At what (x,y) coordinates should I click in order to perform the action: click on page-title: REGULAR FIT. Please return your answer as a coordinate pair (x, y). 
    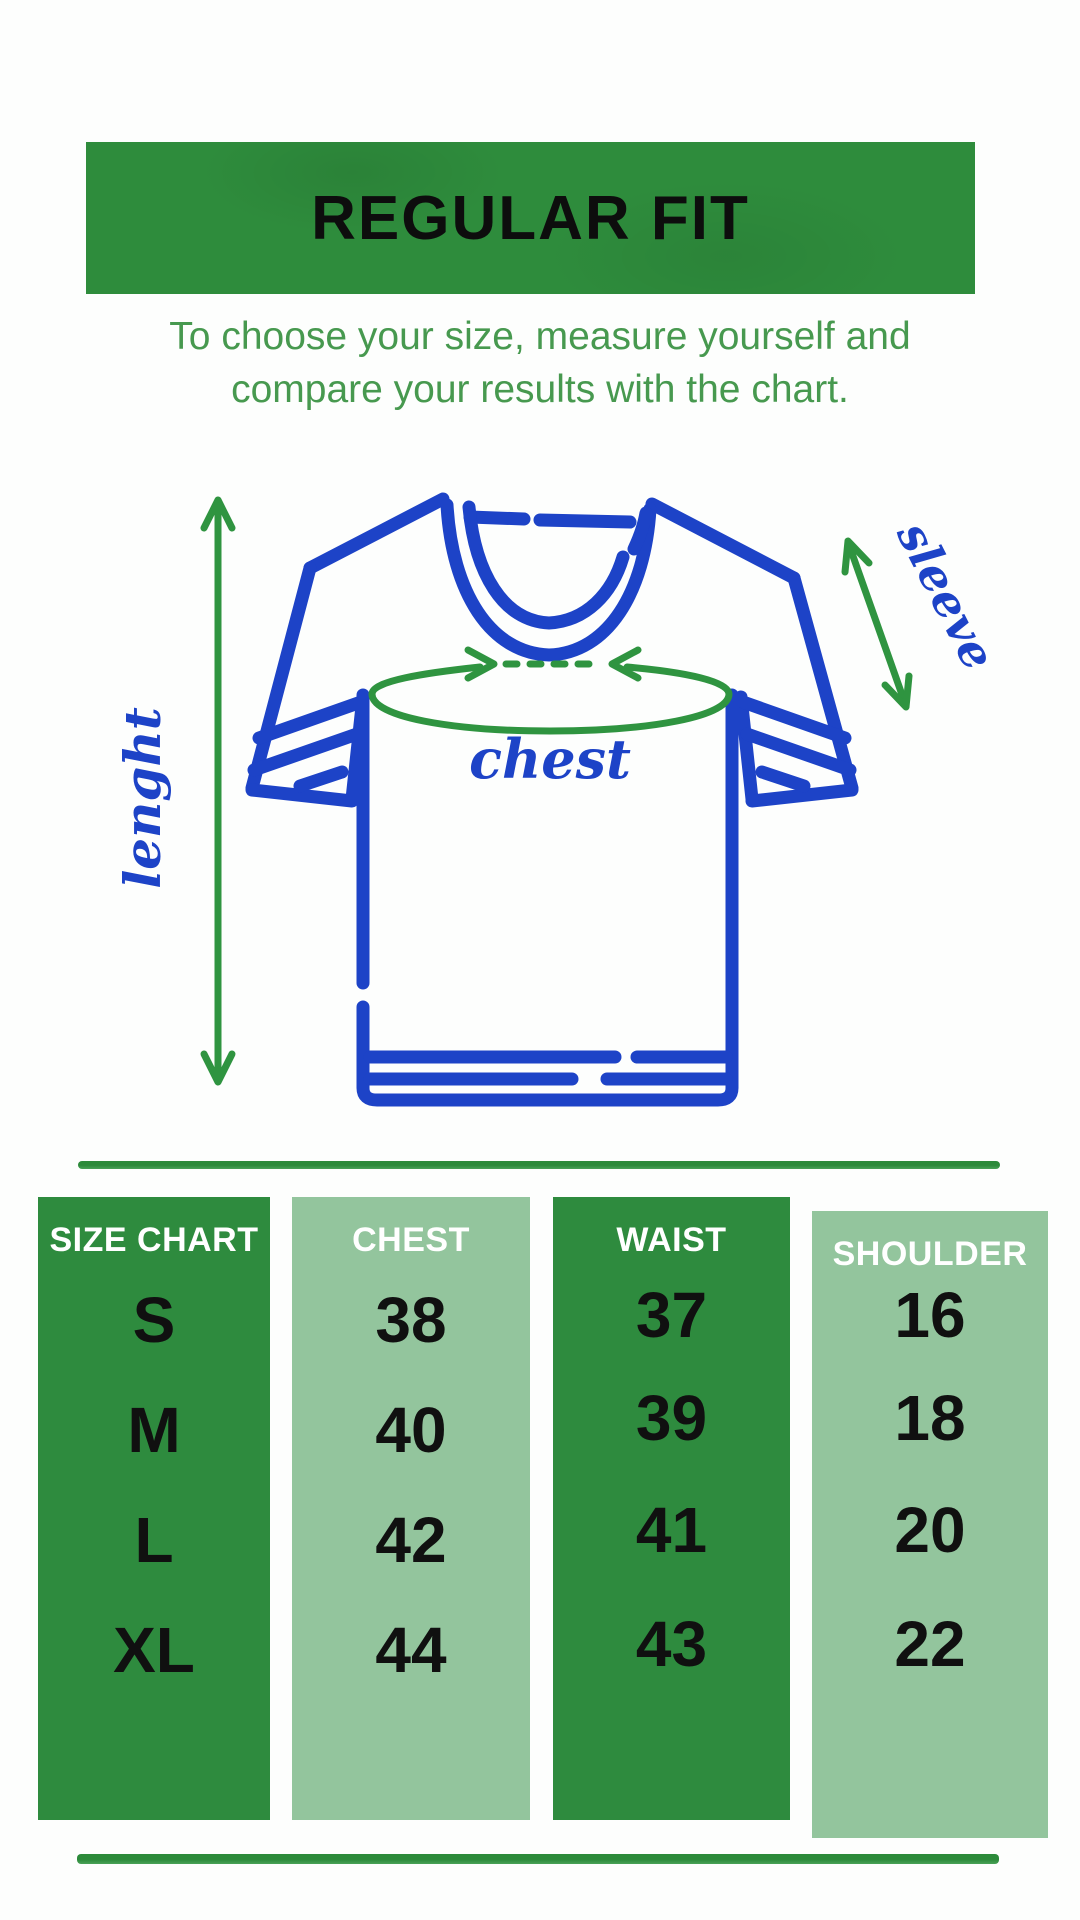
    Looking at the image, I should click on (530, 218).